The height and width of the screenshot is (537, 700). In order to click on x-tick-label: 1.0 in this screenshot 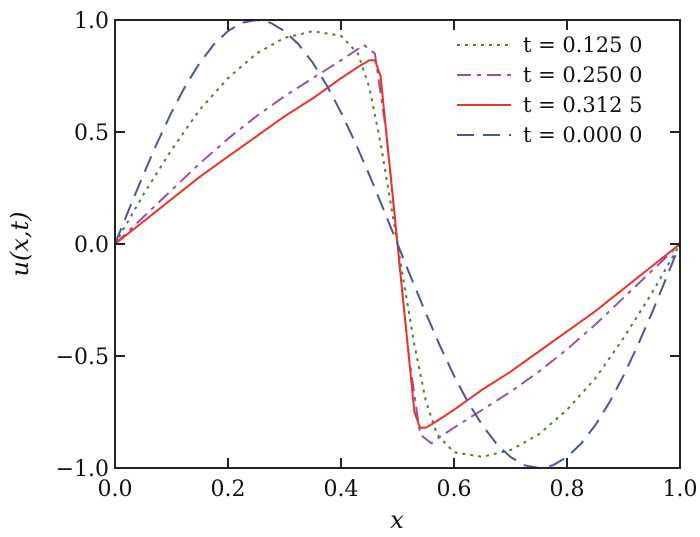, I will do `click(680, 489)`.